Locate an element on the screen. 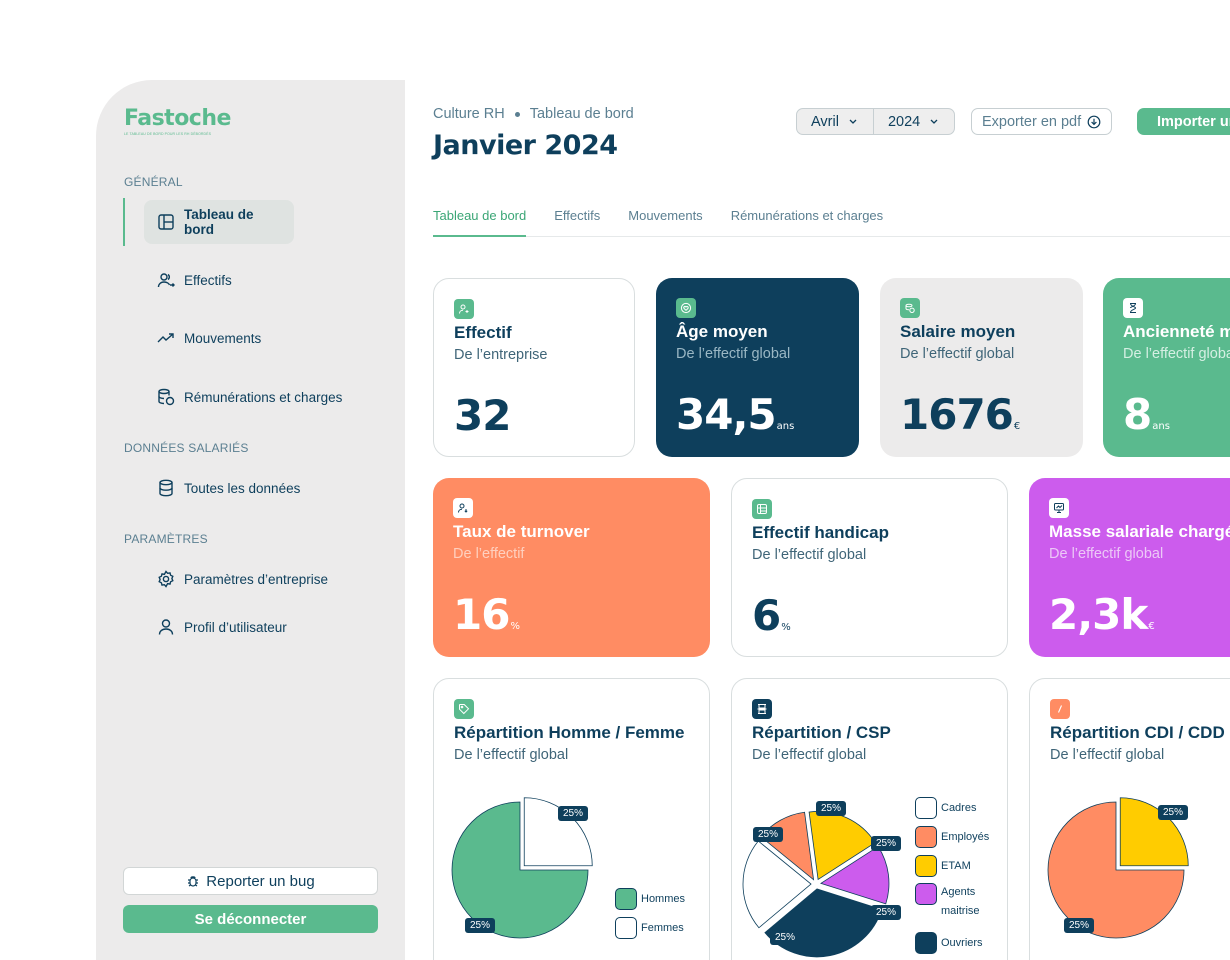  legend-item: Employés is located at coordinates (952, 836).